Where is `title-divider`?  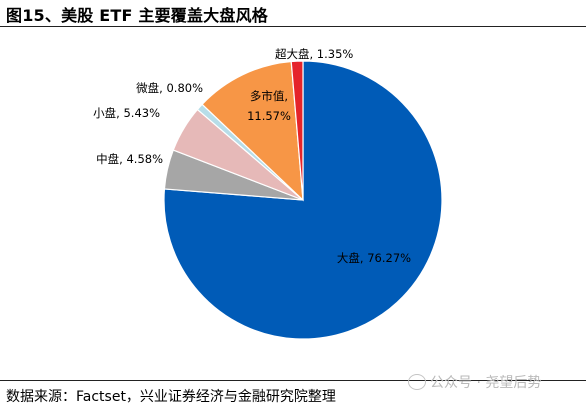 title-divider is located at coordinates (293, 26).